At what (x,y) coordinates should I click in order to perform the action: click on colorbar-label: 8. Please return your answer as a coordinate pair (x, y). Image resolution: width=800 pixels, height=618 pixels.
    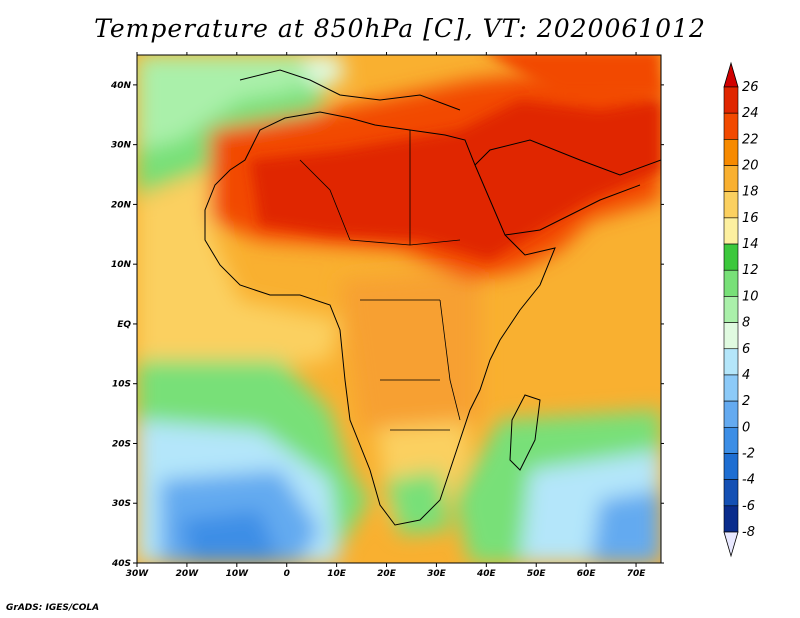
    Looking at the image, I should click on (746, 323).